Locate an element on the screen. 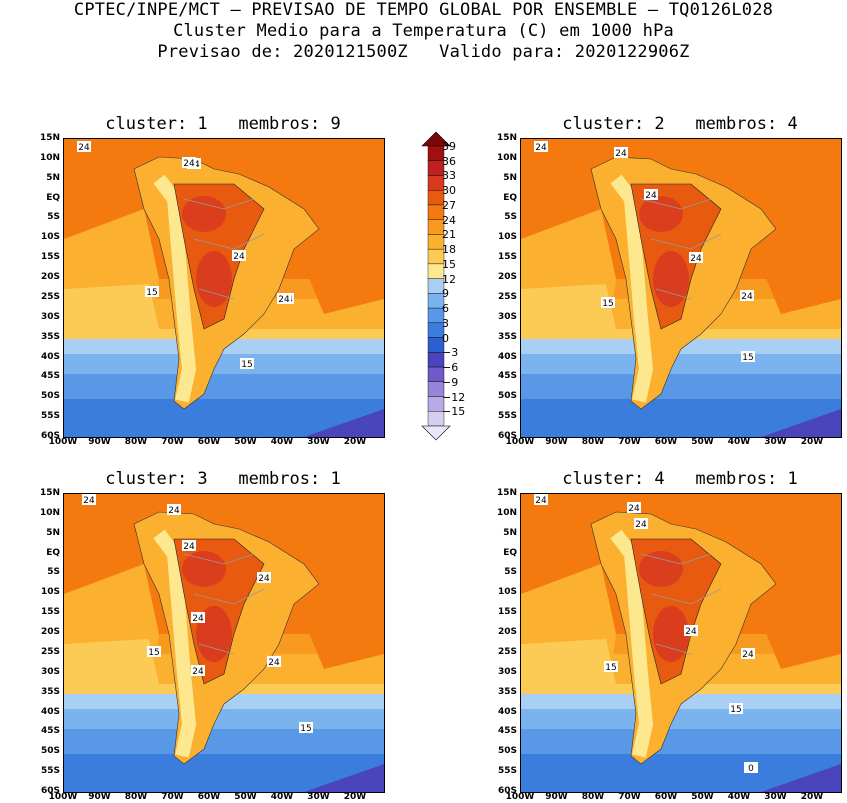 Image resolution: width=847 pixels, height=803 pixels. latitude-tick-label: 50S is located at coordinates (507, 396).